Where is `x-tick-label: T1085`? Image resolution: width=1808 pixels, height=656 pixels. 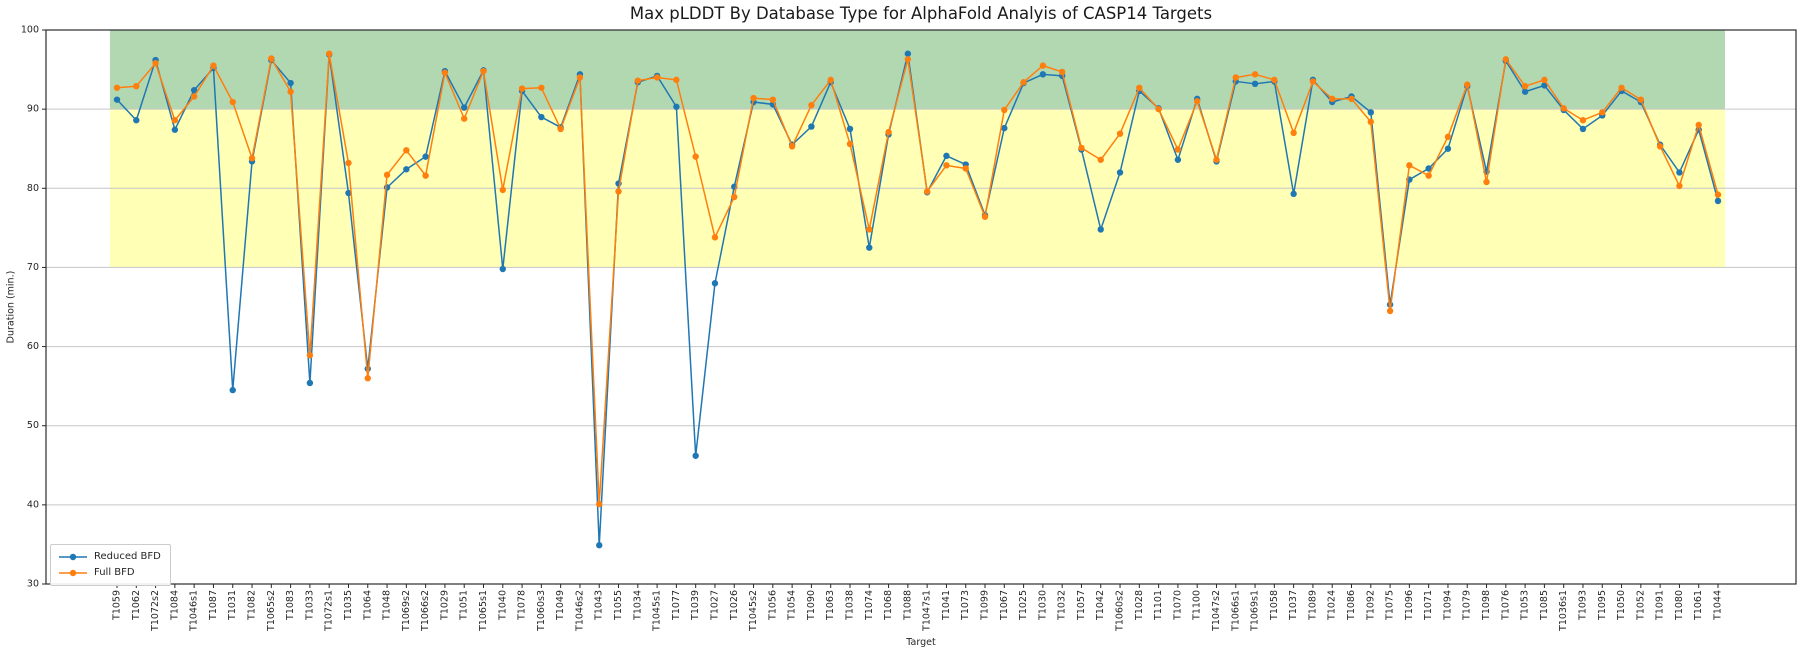 x-tick-label: T1085 is located at coordinates (1544, 605).